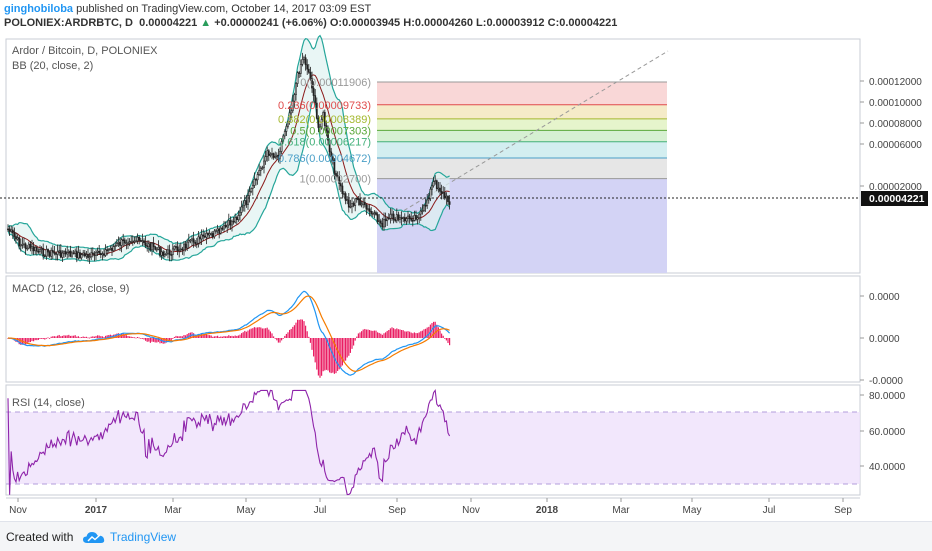 The image size is (932, 551). Describe the element at coordinates (433, 506) in the screenshot. I see `time-axis: Nov 2017 Mar May Jul Sep Nov 2018 Mar May Jul Sep` at that location.